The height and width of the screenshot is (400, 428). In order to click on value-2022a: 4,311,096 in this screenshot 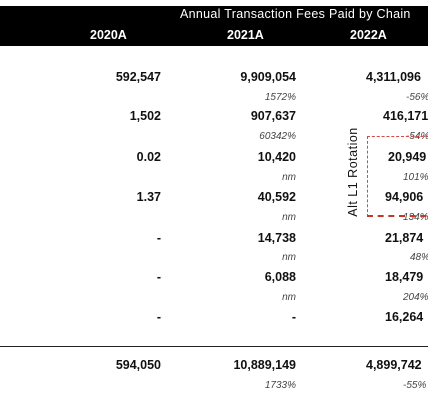, I will do `click(393, 77)`.